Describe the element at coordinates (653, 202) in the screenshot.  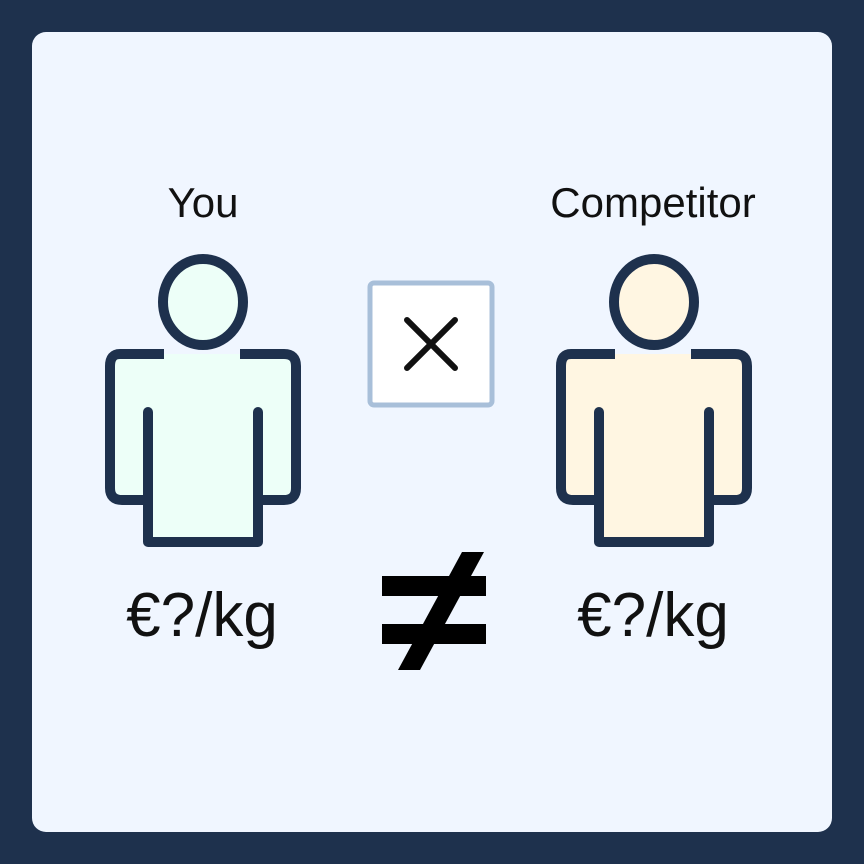
I see `competitor-label: Competitor` at that location.